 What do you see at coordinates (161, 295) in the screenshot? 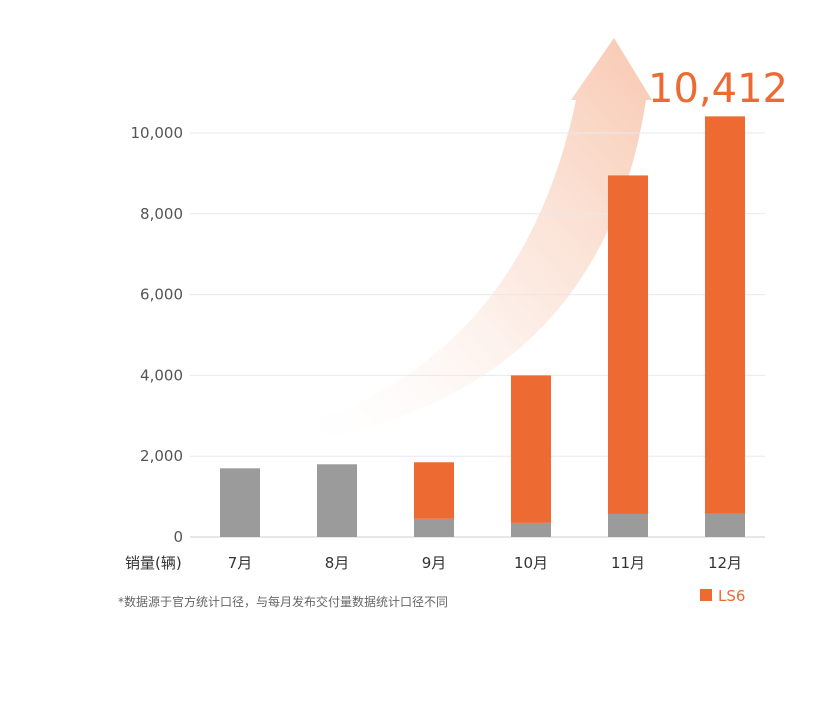
I see `y-tick-label: 6,000` at bounding box center [161, 295].